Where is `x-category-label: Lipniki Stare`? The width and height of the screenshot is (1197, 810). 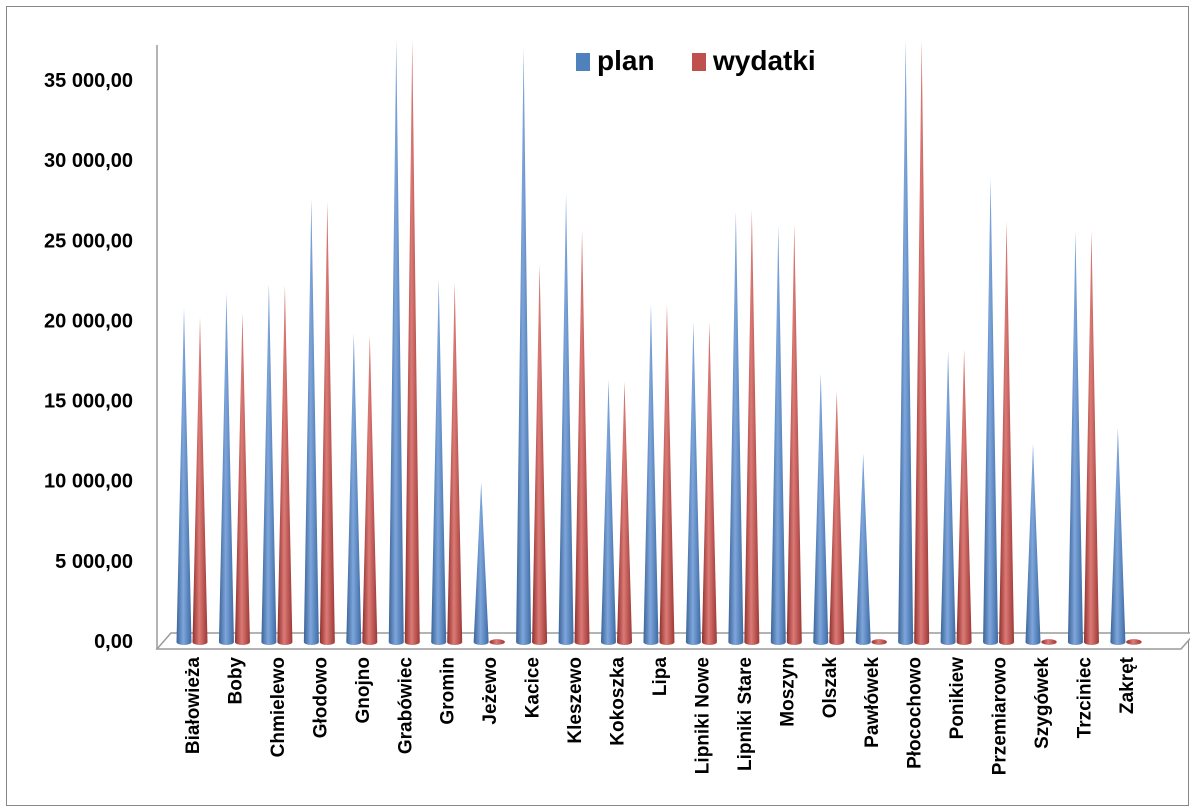
x-category-label: Lipniki Stare is located at coordinates (745, 714).